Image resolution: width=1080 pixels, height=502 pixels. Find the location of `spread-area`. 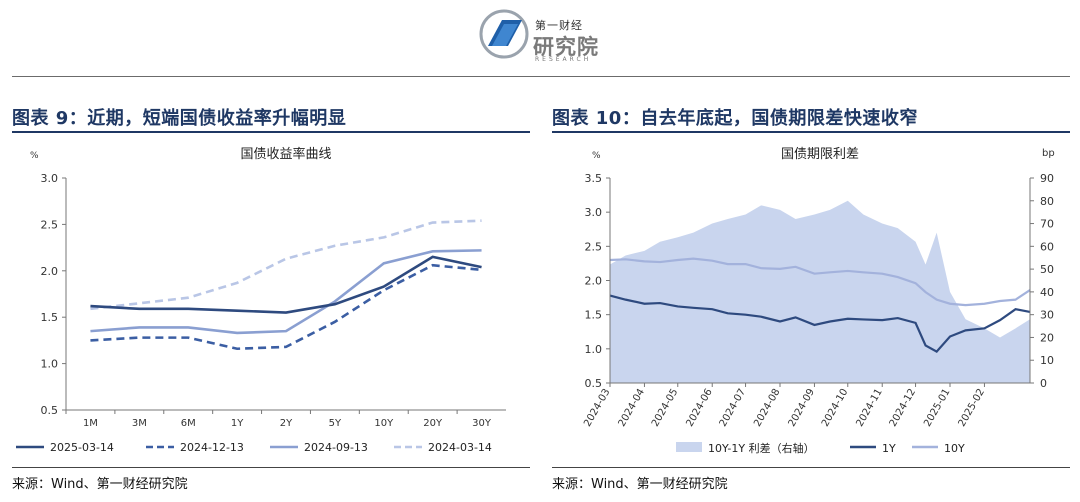

spread-area is located at coordinates (820, 291).